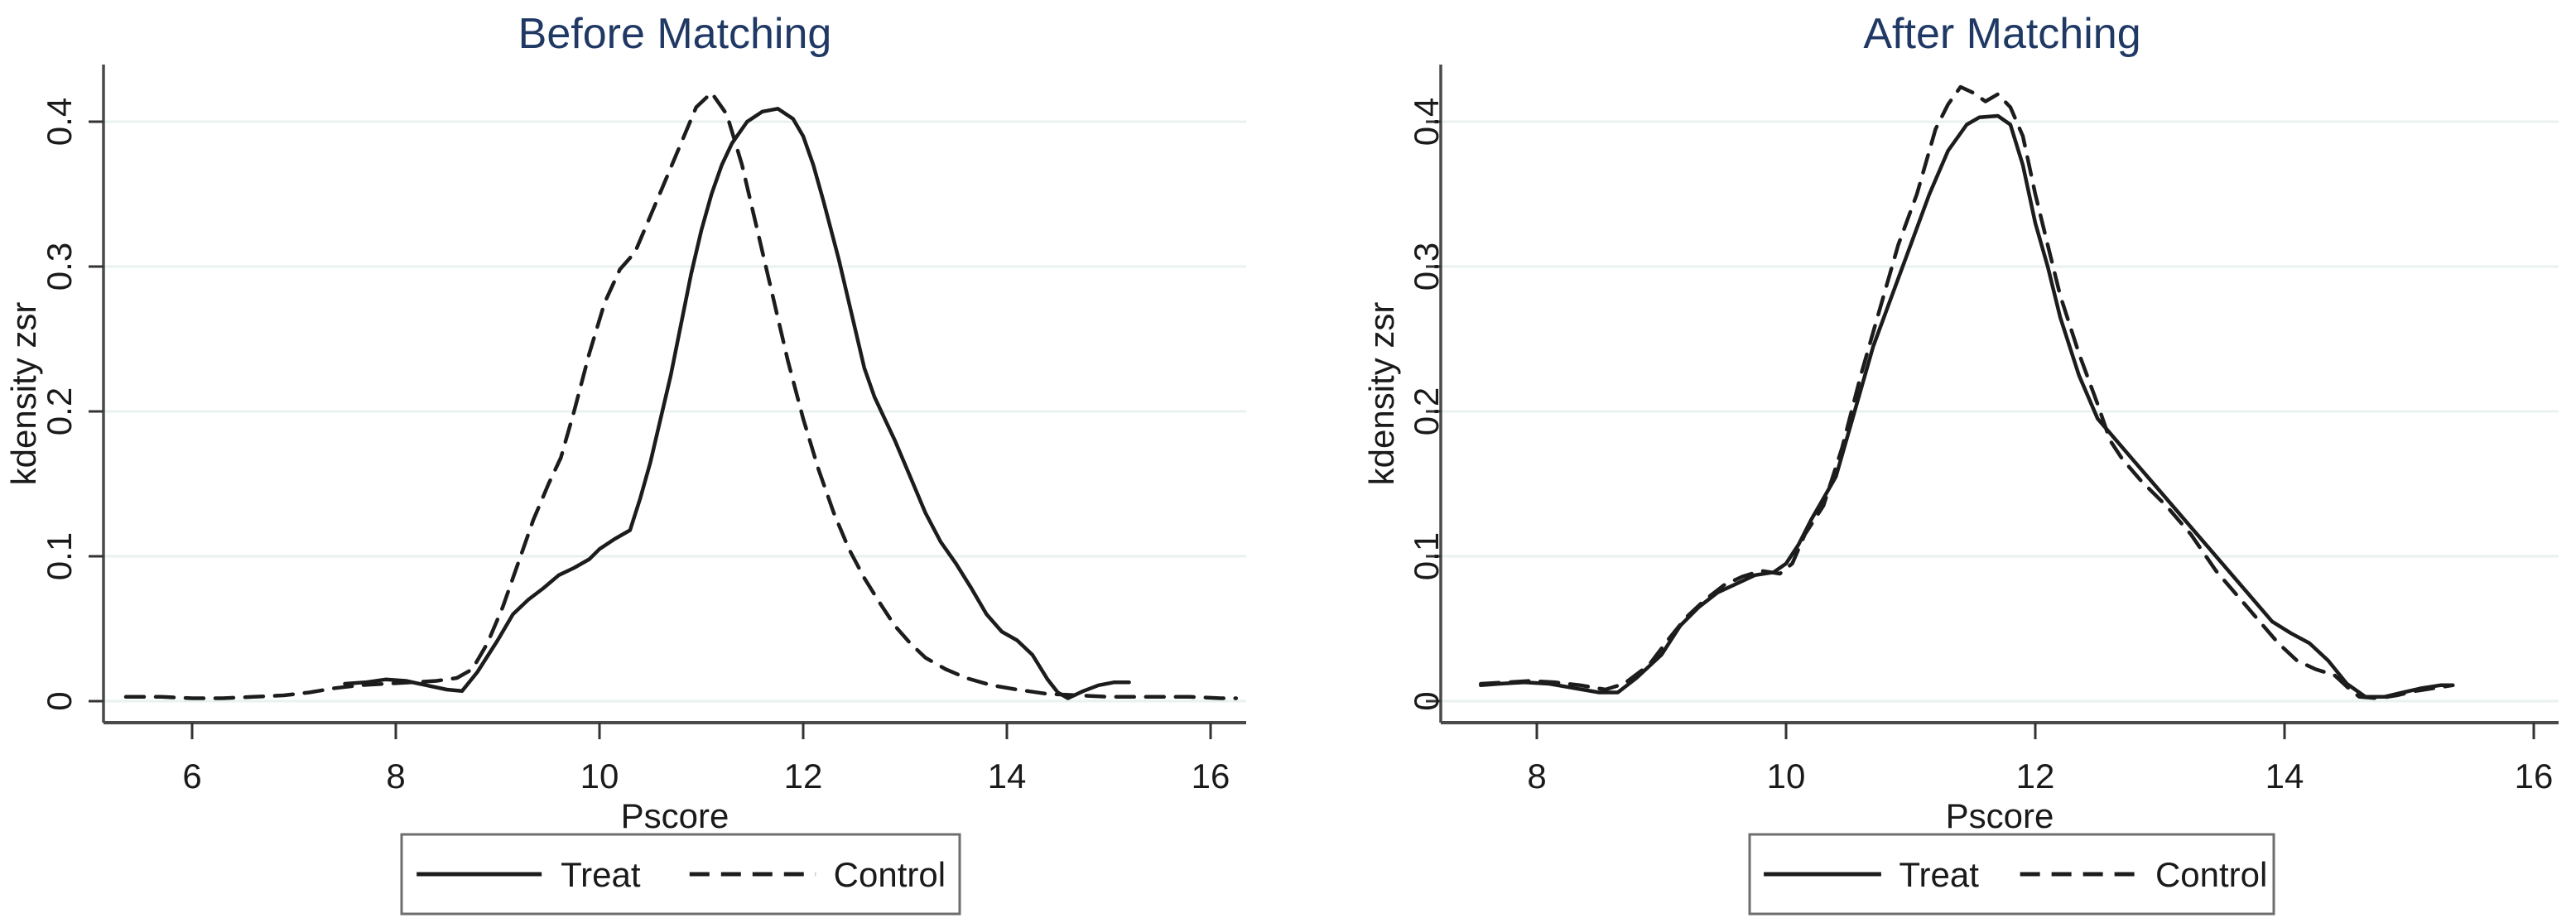 This screenshot has height=923, width=2576. What do you see at coordinates (191, 776) in the screenshot?
I see `x-tick-label: 6` at bounding box center [191, 776].